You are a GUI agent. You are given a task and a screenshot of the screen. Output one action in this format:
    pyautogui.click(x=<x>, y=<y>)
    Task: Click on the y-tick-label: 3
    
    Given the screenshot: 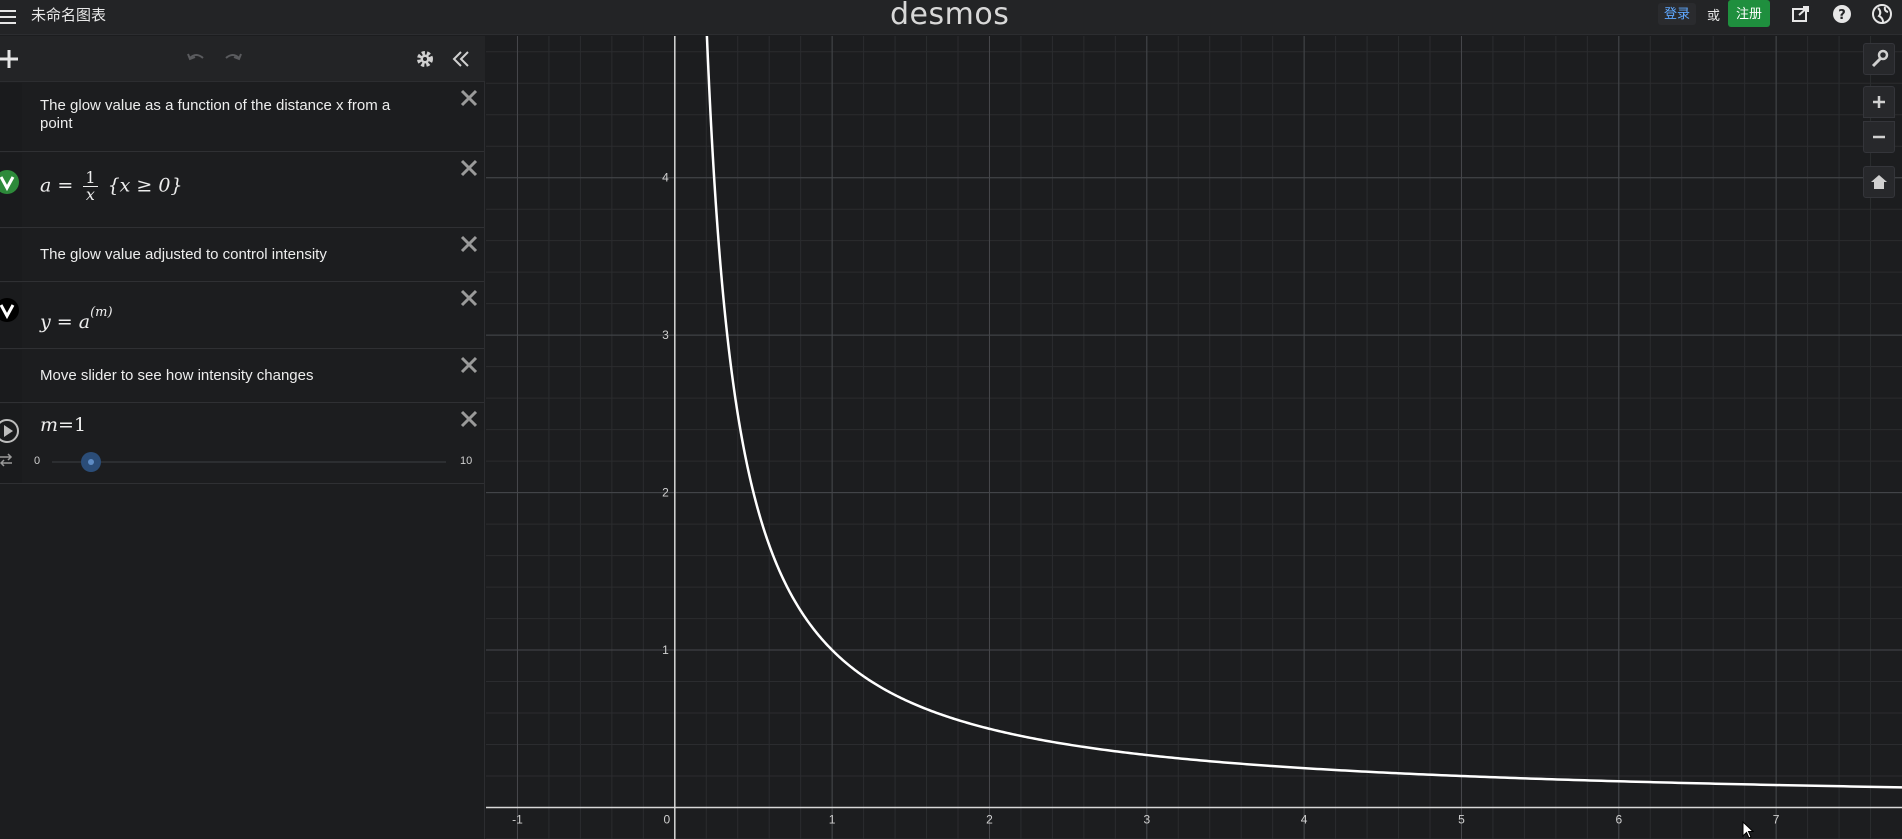 What is the action you would take?
    pyautogui.click(x=665, y=335)
    